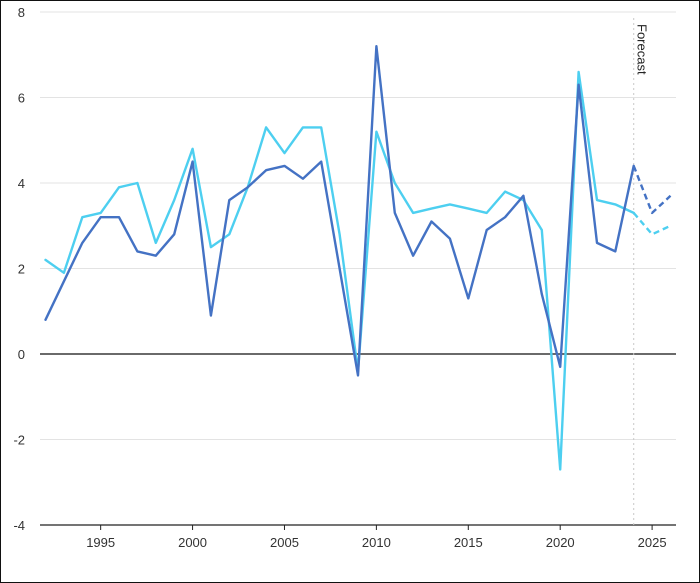 This screenshot has height=583, width=700. Describe the element at coordinates (21, 269) in the screenshot. I see `y-tick-label: 2` at that location.